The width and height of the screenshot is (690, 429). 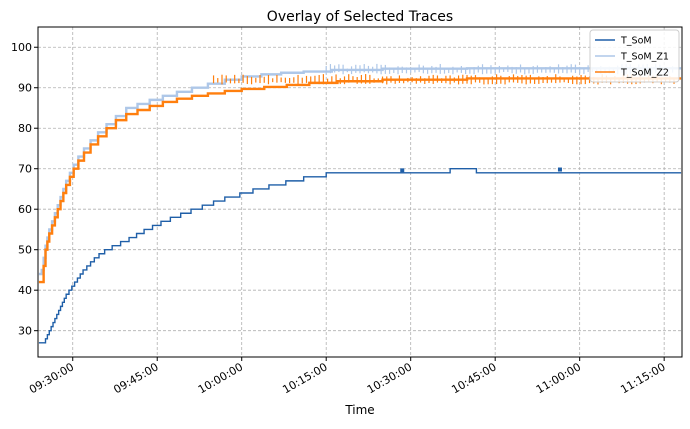 What do you see at coordinates (25, 290) in the screenshot?
I see `y-tick-label: 40` at bounding box center [25, 290].